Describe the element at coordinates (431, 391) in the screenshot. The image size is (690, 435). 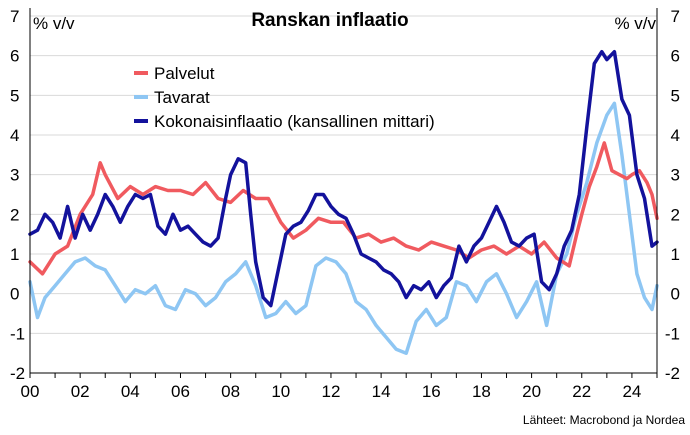
I see `x-tick-label: 16` at that location.